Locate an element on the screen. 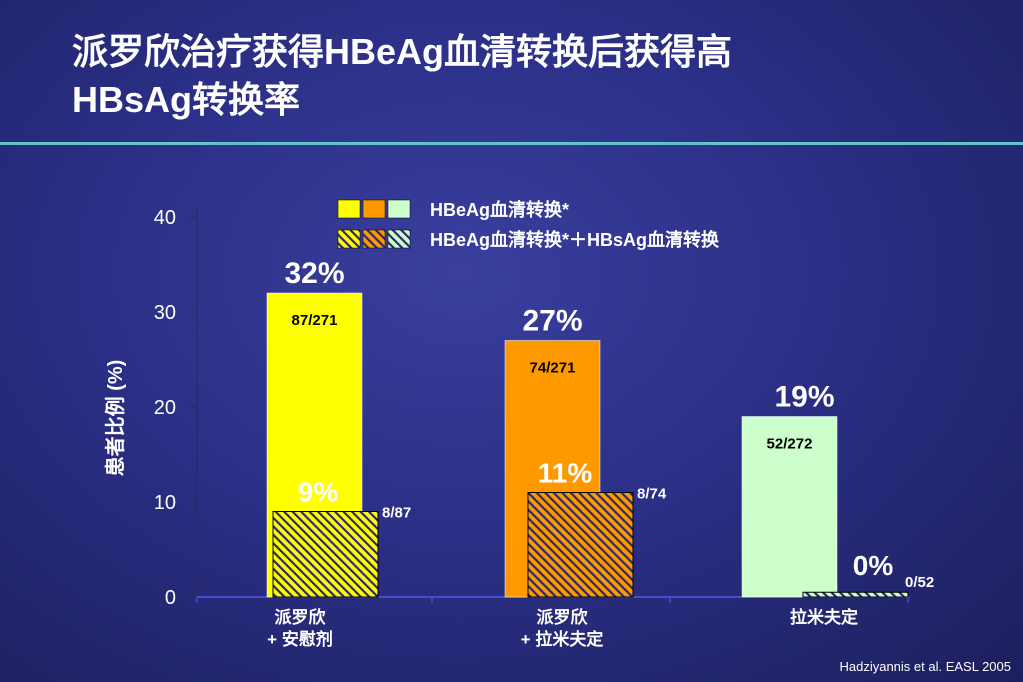 This screenshot has width=1023, height=682. title-divider is located at coordinates (511, 143).